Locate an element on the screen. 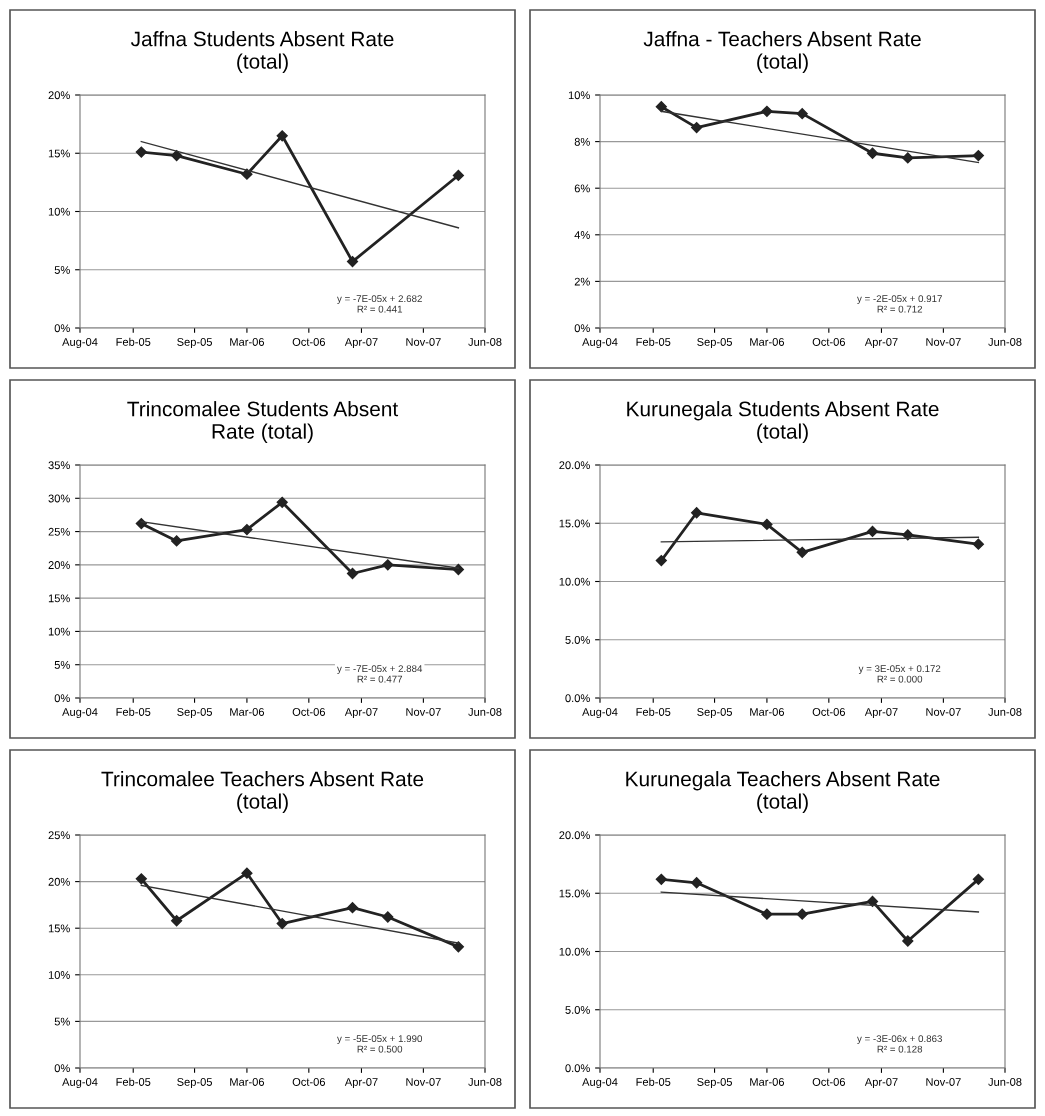 The height and width of the screenshot is (1116, 1045). y-tick-label: 4% is located at coordinates (582, 235).